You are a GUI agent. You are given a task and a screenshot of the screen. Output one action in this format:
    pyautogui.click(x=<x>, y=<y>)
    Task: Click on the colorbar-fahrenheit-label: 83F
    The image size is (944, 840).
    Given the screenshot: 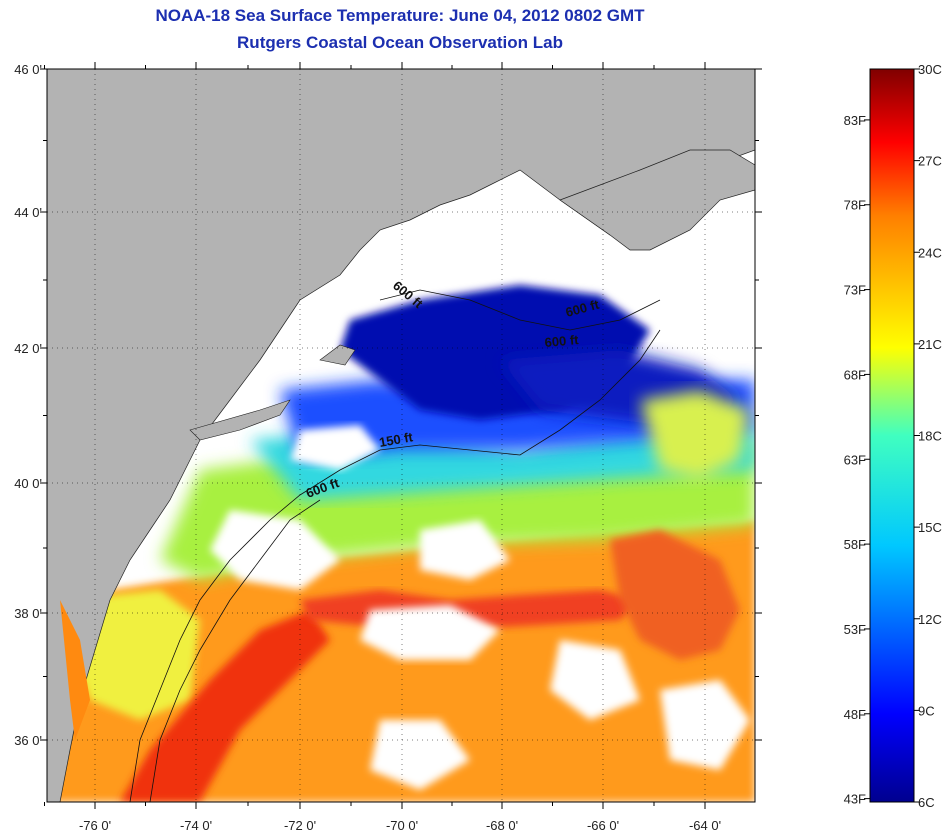 What is the action you would take?
    pyautogui.click(x=855, y=120)
    